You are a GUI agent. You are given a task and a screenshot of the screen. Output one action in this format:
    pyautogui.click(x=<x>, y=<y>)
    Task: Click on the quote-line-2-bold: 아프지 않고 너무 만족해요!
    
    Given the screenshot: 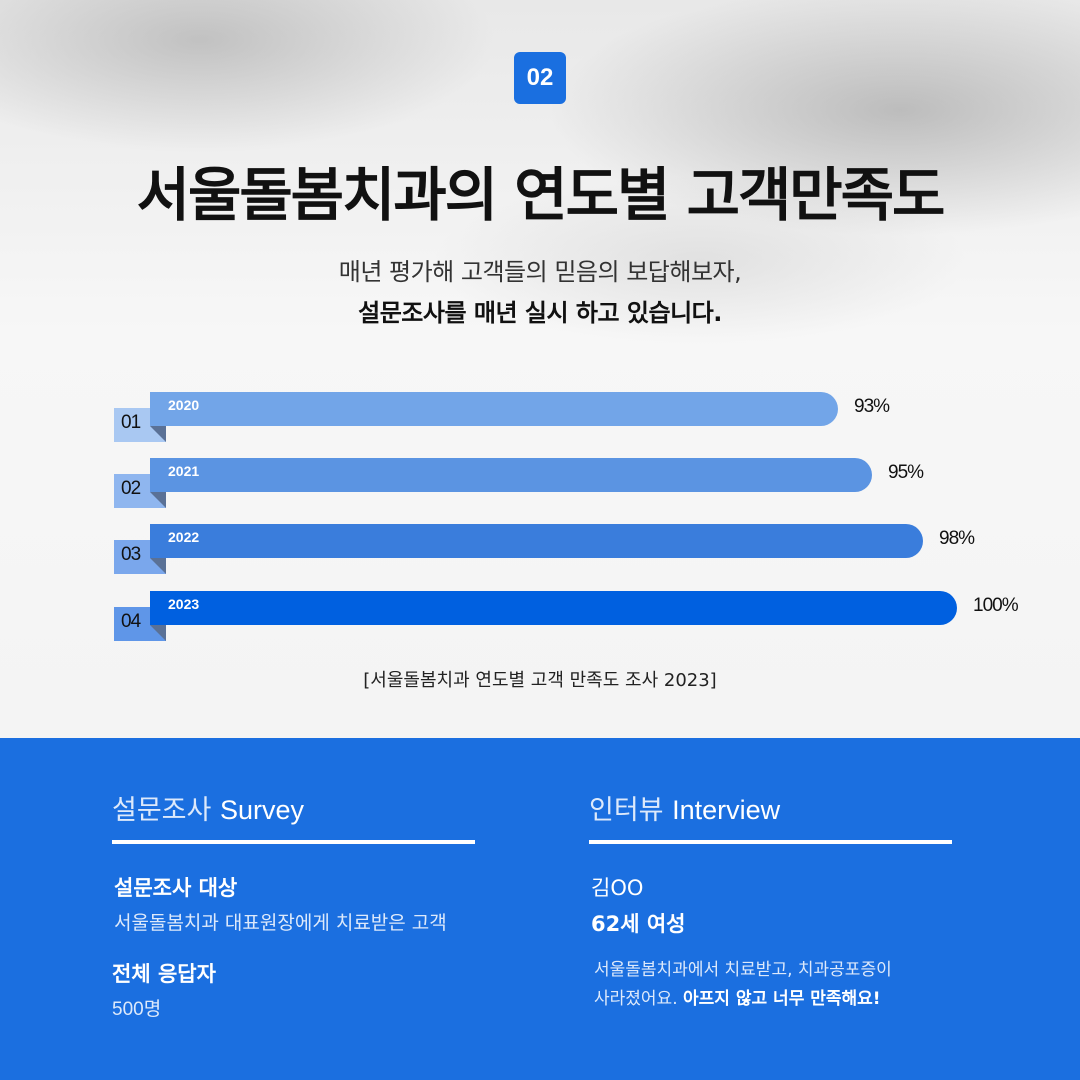 What is the action you would take?
    pyautogui.click(x=782, y=999)
    